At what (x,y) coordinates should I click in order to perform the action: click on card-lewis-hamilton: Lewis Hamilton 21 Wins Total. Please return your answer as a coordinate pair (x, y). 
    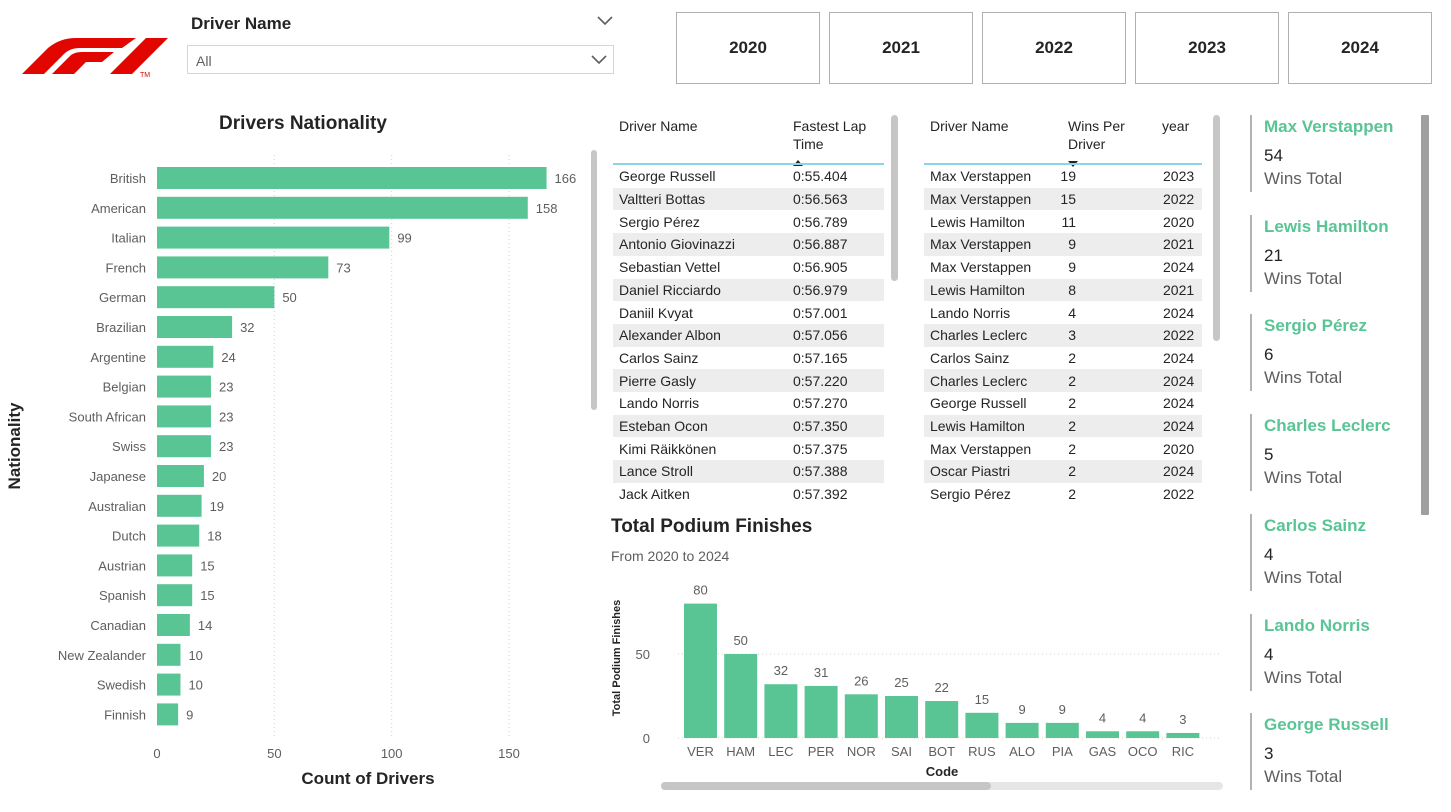
    Looking at the image, I should click on (1335, 253).